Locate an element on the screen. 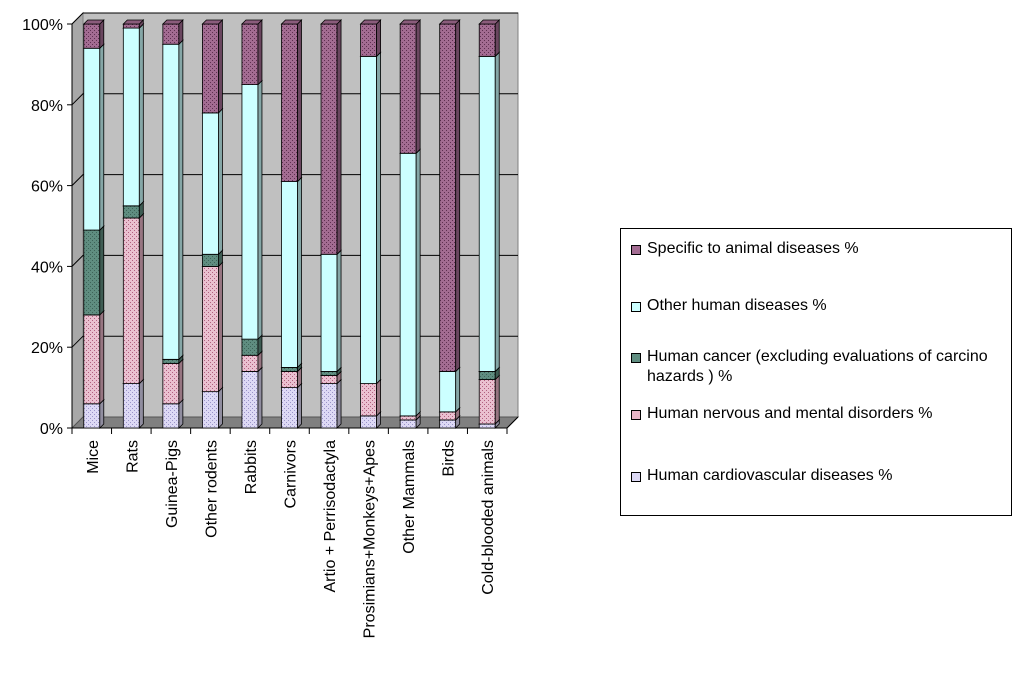 The image size is (1013, 696). x-tick-label: Other rodents is located at coordinates (211, 489).